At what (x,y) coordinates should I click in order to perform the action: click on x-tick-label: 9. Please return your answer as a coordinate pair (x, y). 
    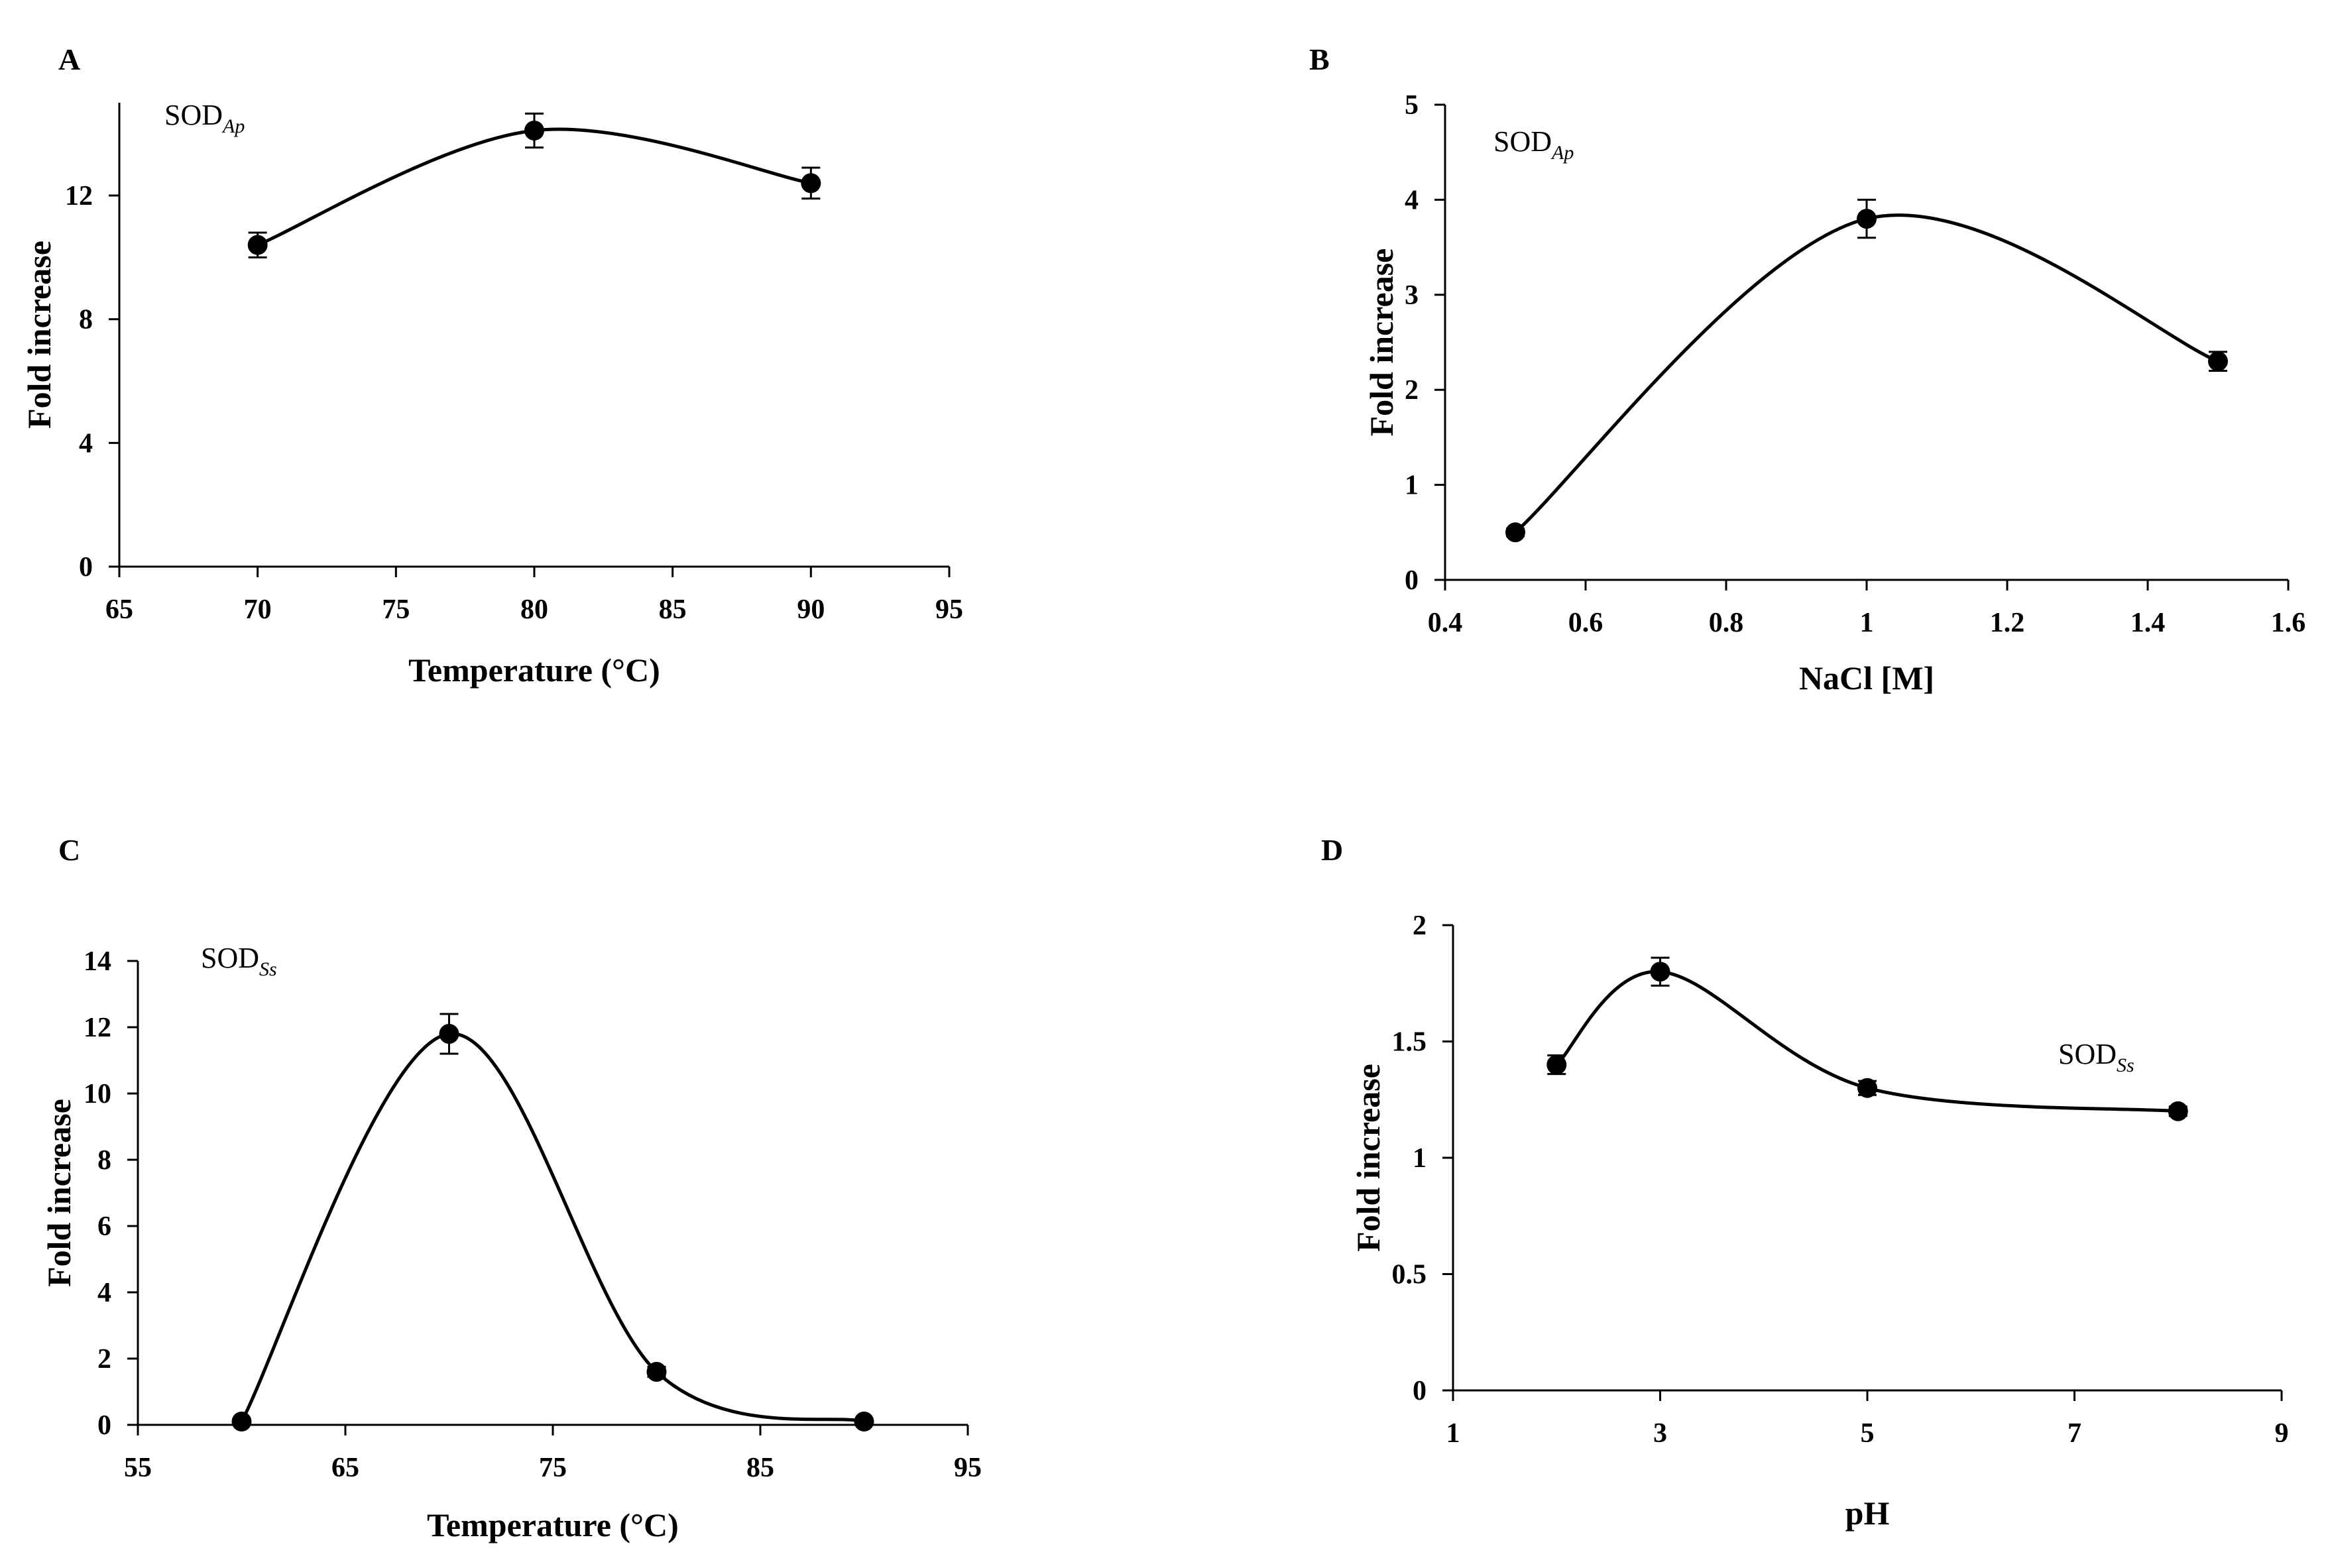
    Looking at the image, I should click on (2282, 1433).